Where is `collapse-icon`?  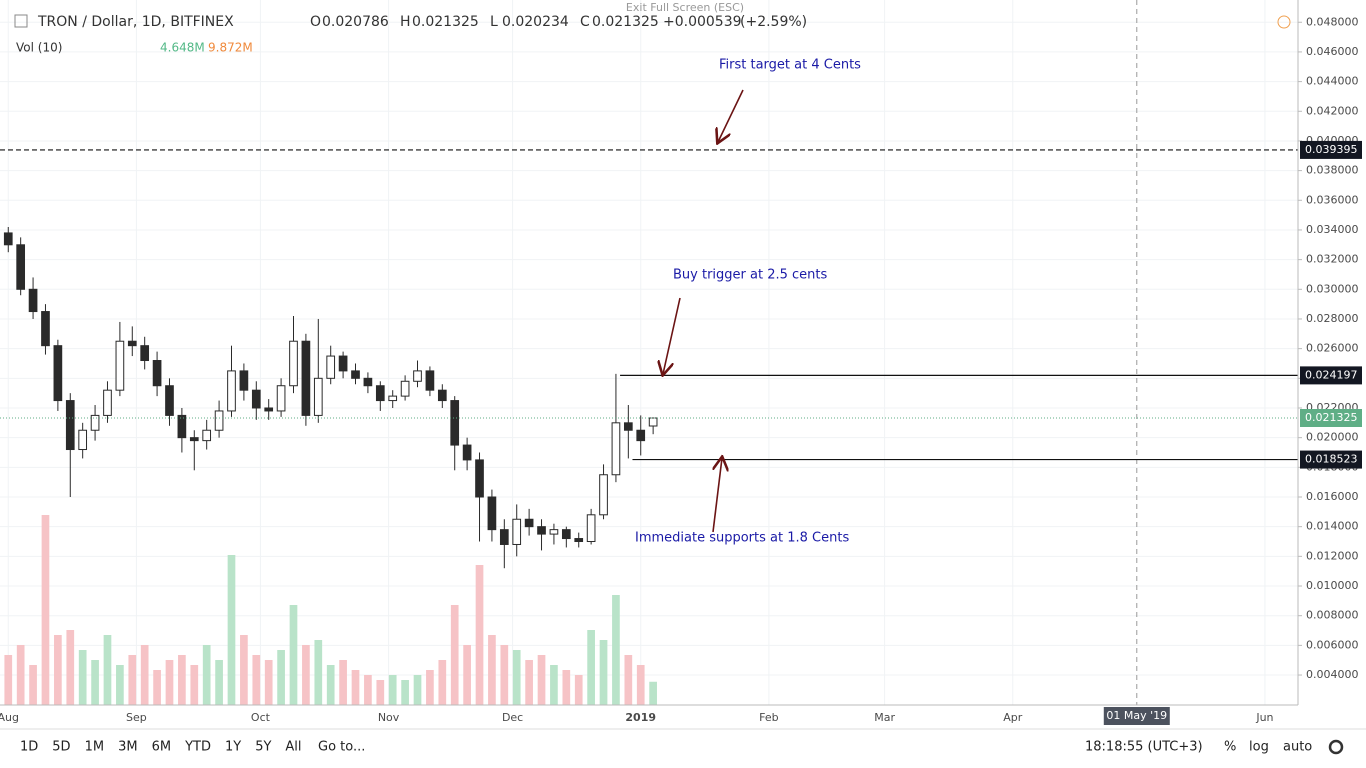
collapse-icon is located at coordinates (21, 21).